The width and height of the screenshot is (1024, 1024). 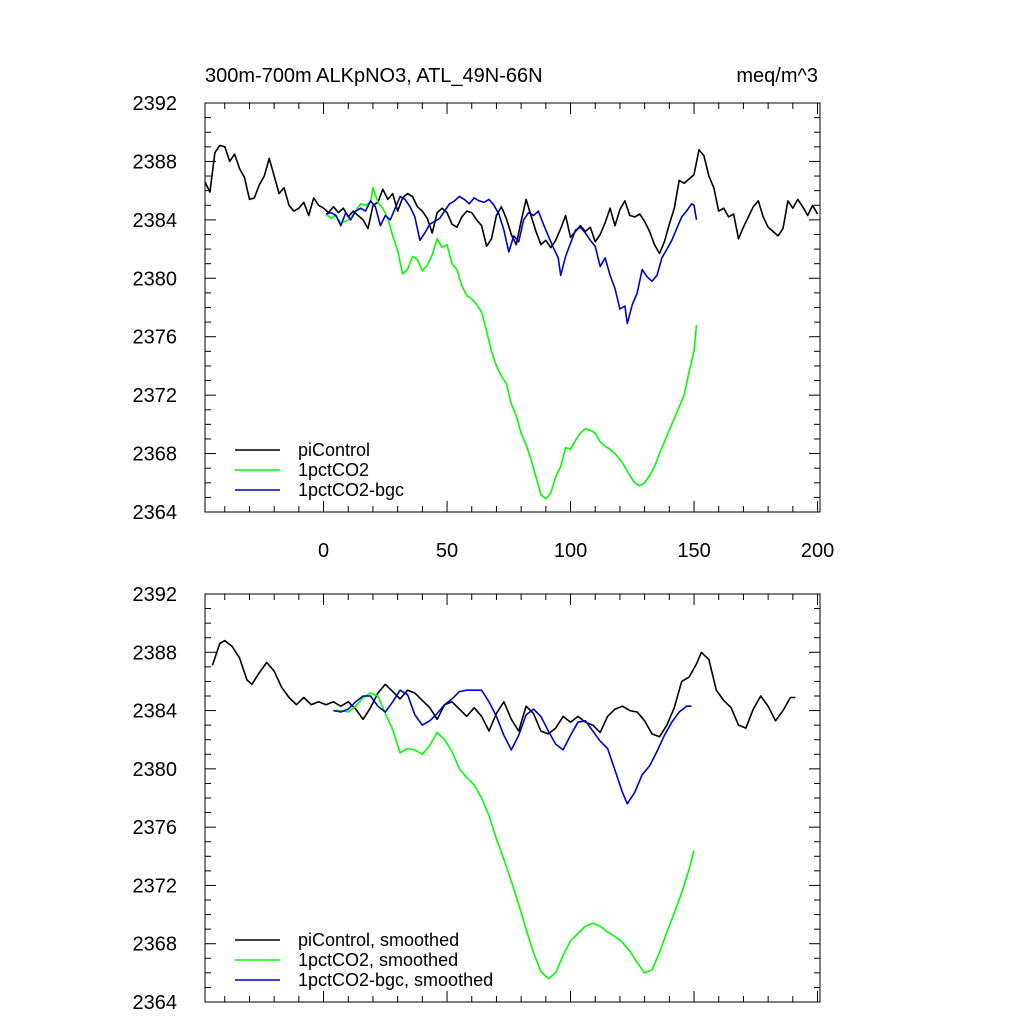 What do you see at coordinates (323, 551) in the screenshot?
I see `x-tick-label: 0` at bounding box center [323, 551].